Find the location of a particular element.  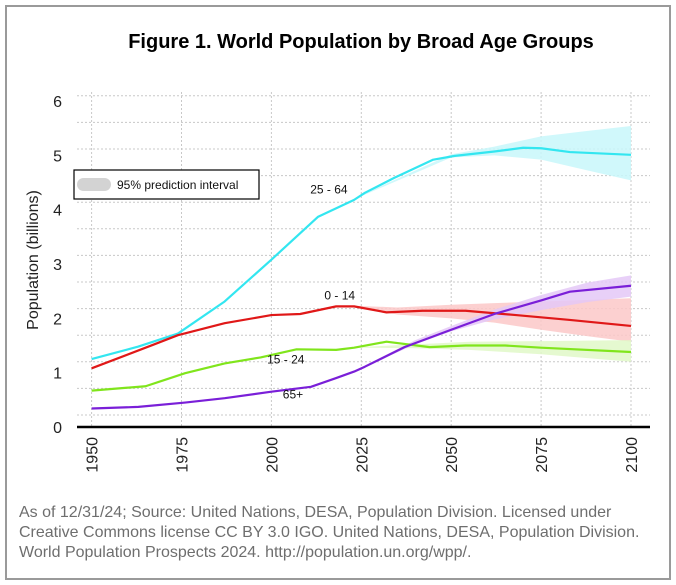

x-tick-label: 2025 is located at coordinates (362, 455).